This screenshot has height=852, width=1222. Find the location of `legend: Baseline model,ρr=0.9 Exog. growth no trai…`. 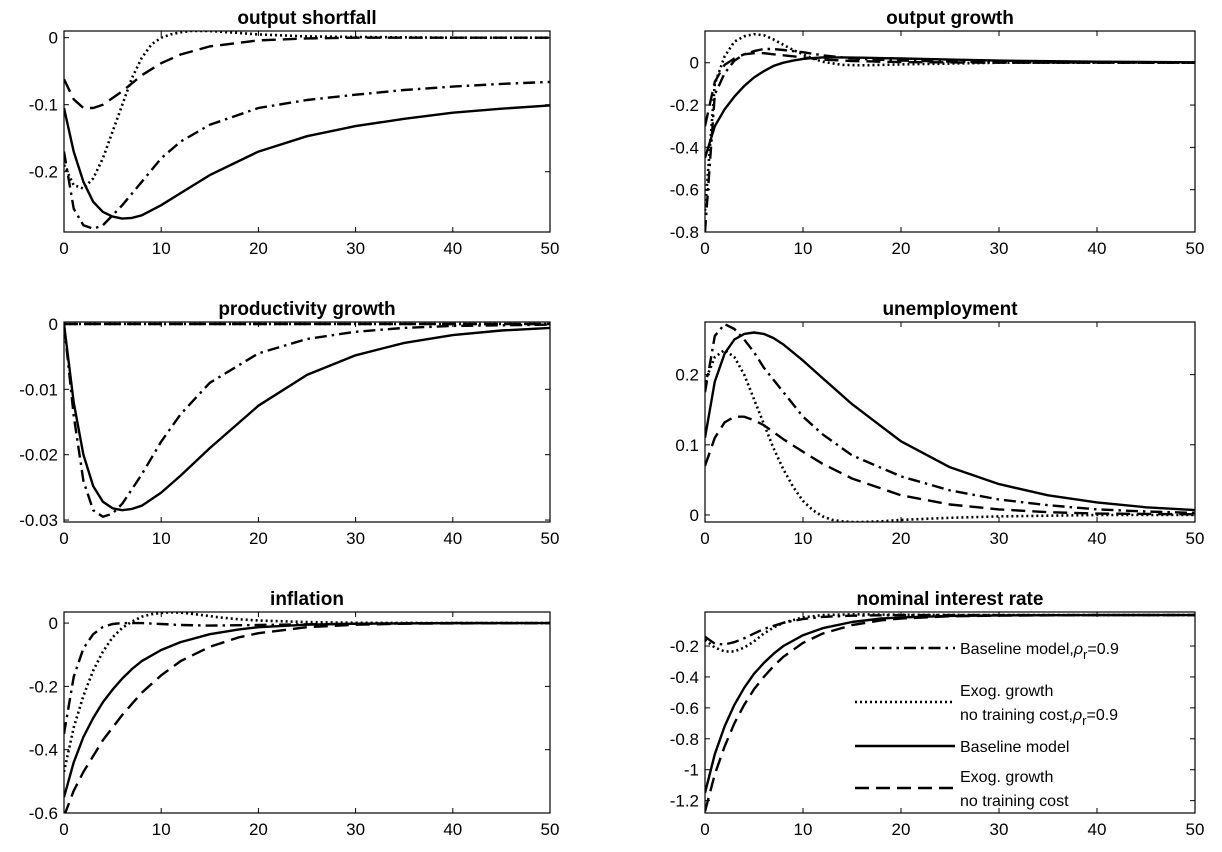

legend: Baseline model,ρr=0.9 Exog. growth no trai… is located at coordinates (987, 725).